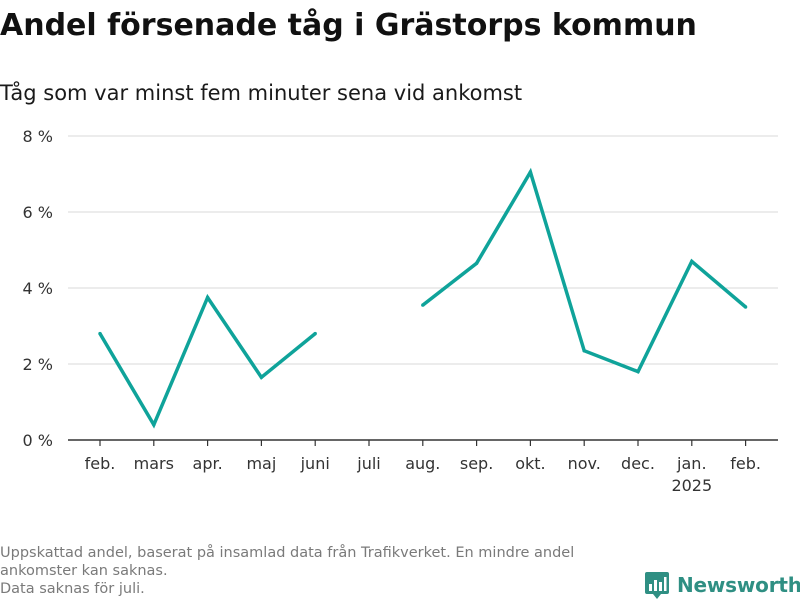 This screenshot has height=602, width=800. What do you see at coordinates (738, 585) in the screenshot?
I see `brand-name: Newsworthy` at bounding box center [738, 585].